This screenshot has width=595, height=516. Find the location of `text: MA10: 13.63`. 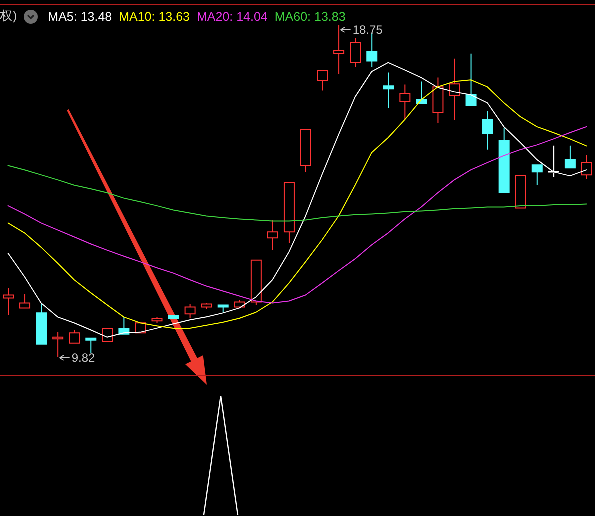

text: MA10: 13.63 is located at coordinates (154, 17).